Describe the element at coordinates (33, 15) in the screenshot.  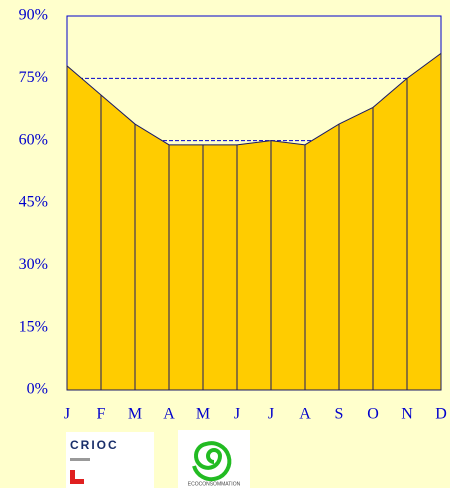
I see `y-tick-label: 90%` at that location.